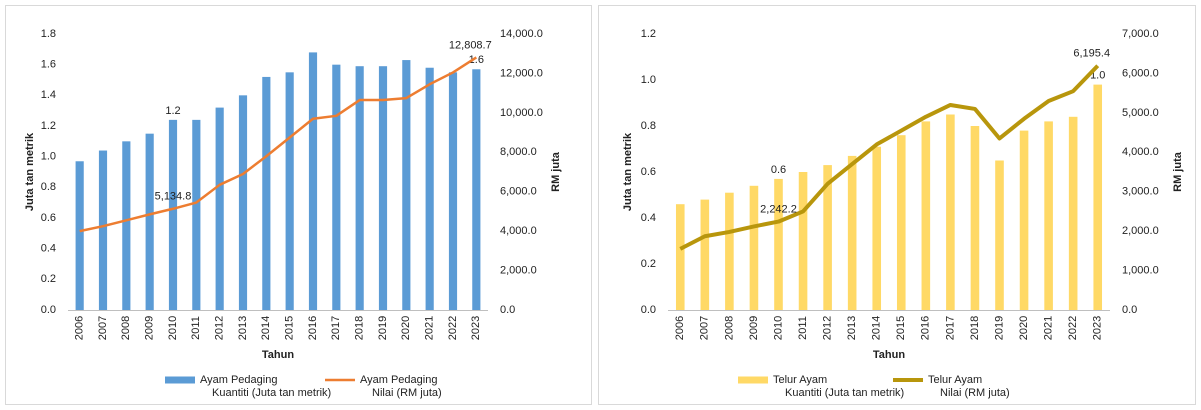 Image resolution: width=1201 pixels, height=410 pixels. Describe the element at coordinates (48, 34) in the screenshot. I see `y-tick-label: 1.8` at that location.